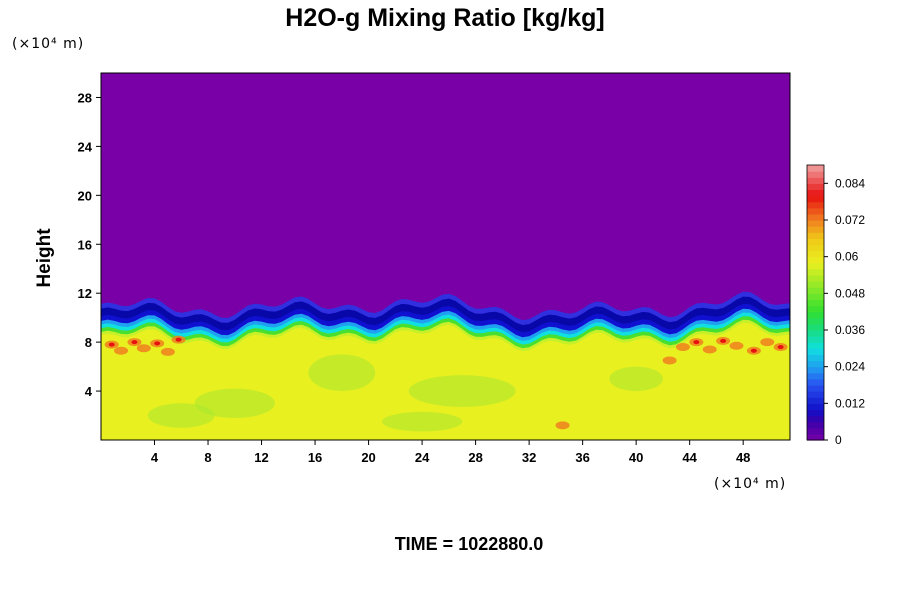  What do you see at coordinates (444, 18) in the screenshot?
I see `chart-title: H2O-g Mixing Ratio [kg/kg]` at bounding box center [444, 18].